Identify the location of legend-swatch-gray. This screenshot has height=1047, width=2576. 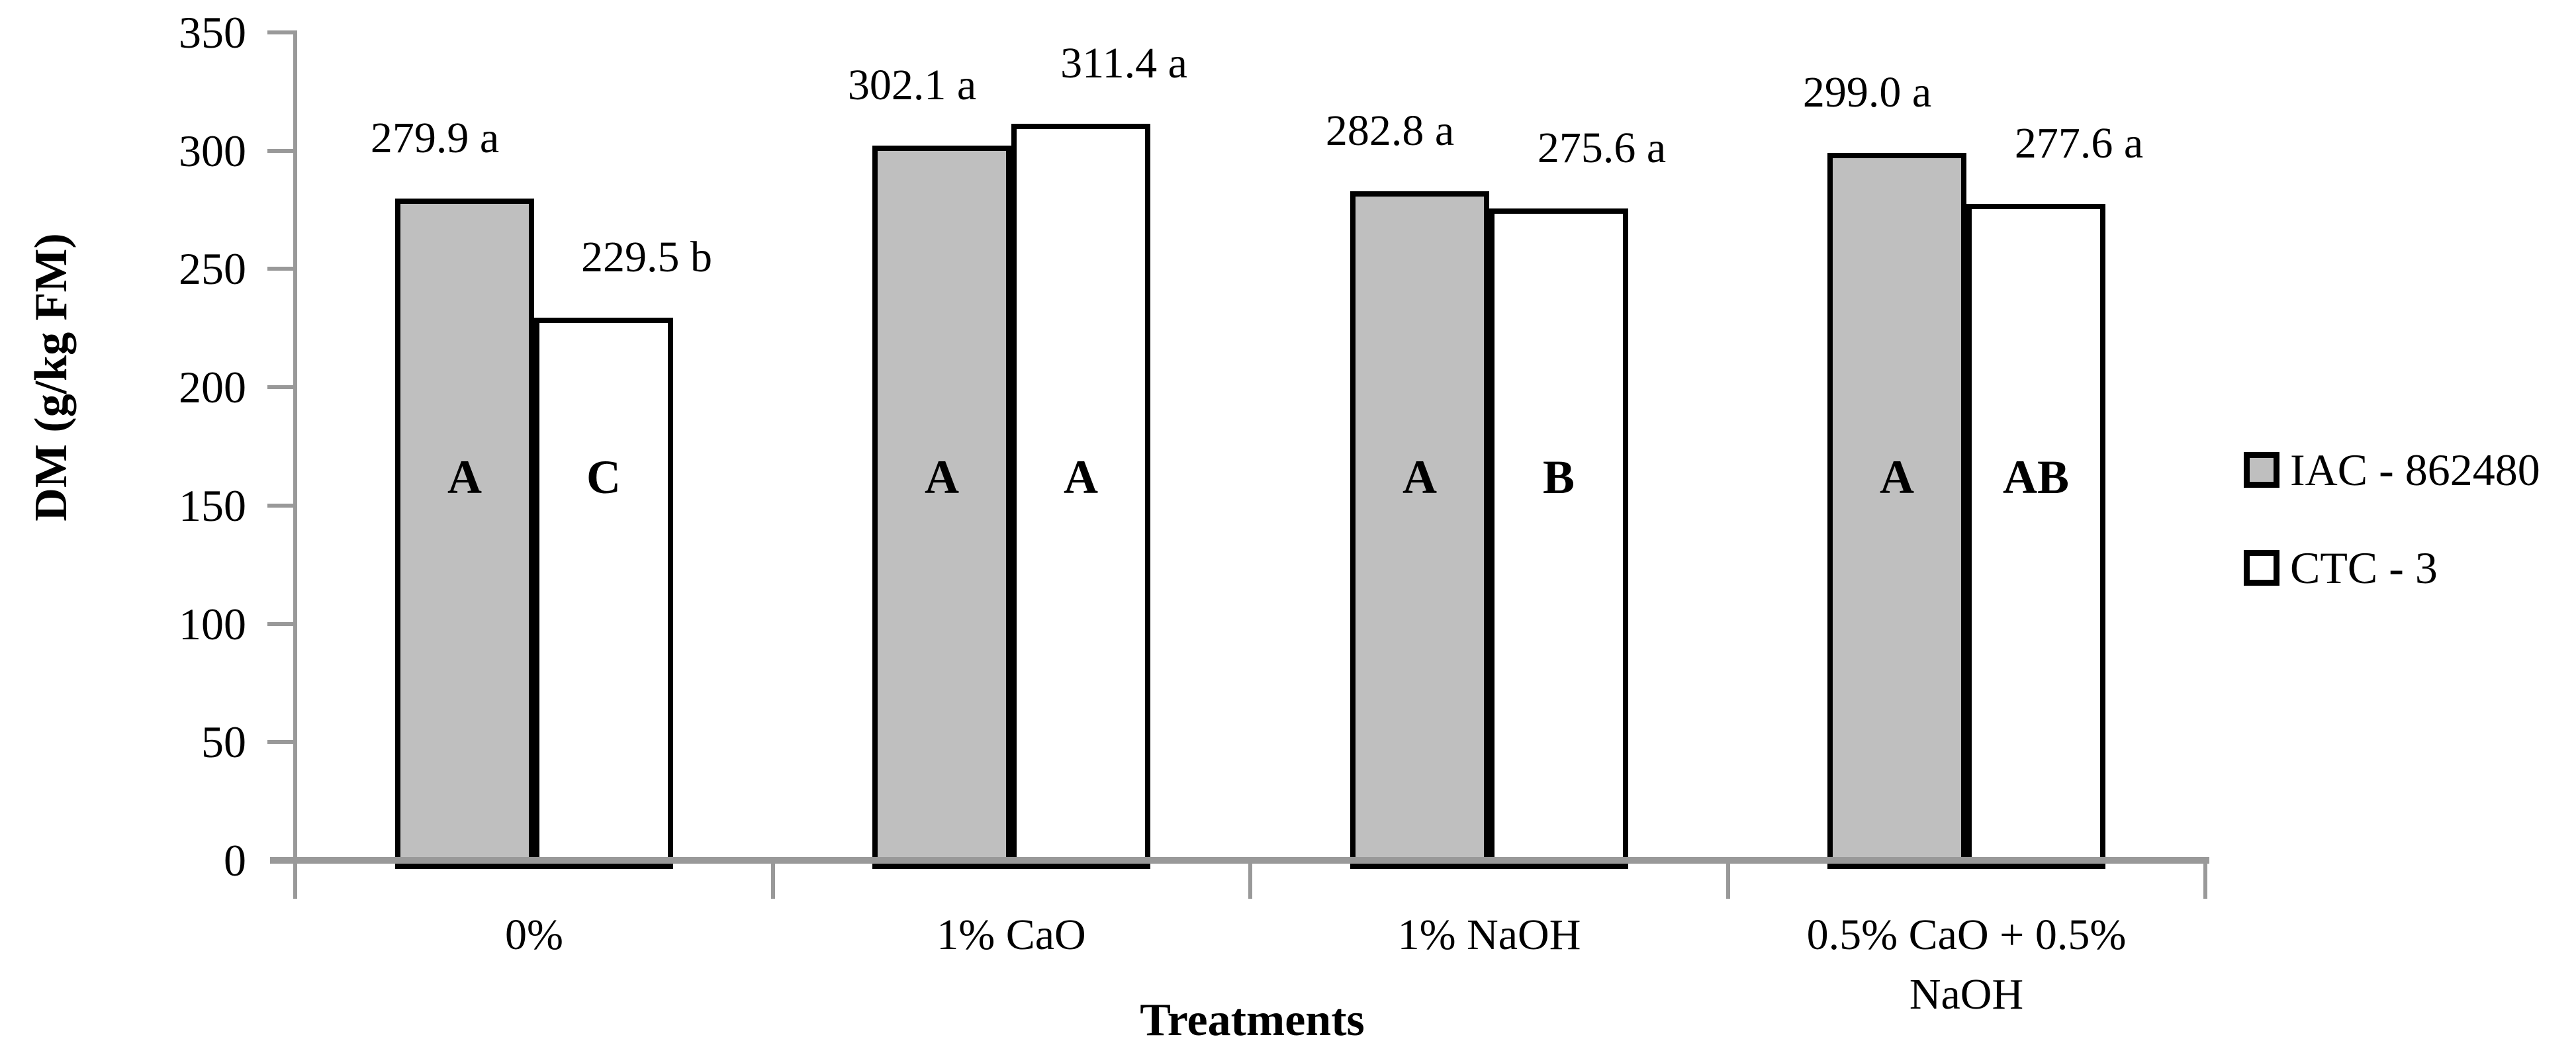
(2261, 470).